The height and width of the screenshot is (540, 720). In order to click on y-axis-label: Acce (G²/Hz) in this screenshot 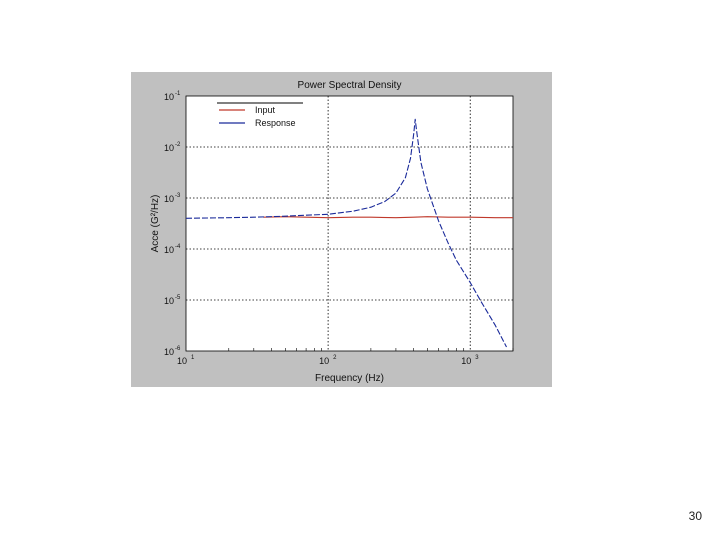, I will do `click(155, 224)`.